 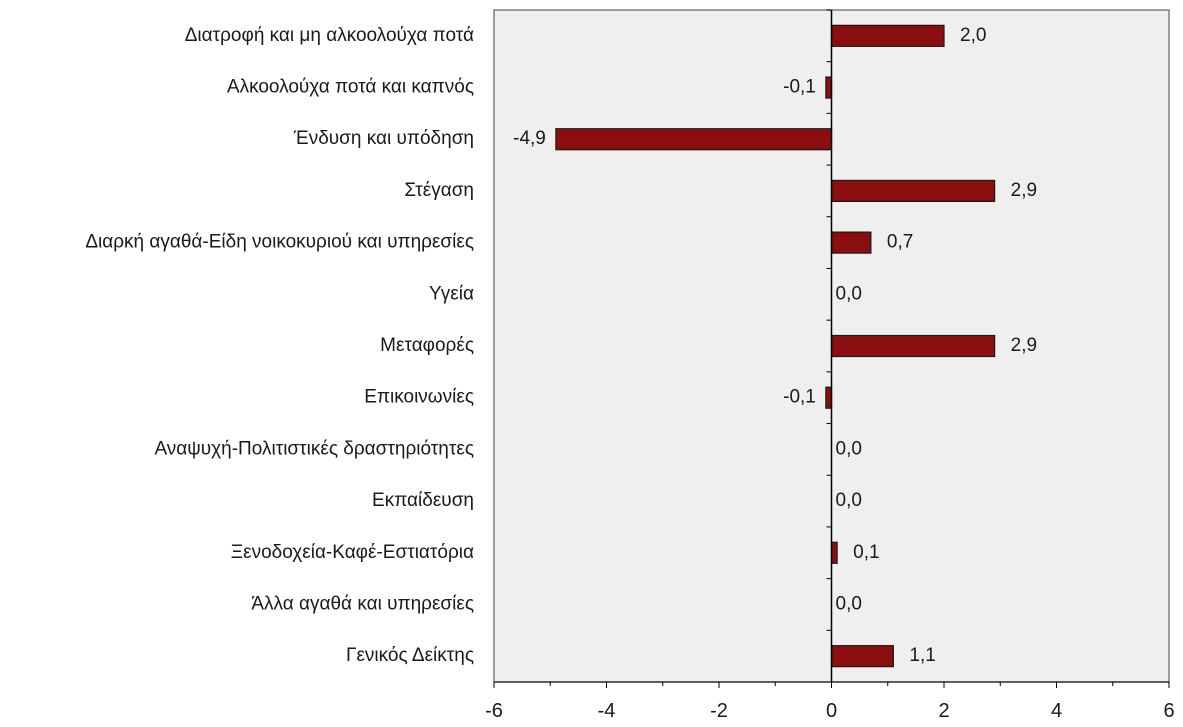 What do you see at coordinates (973, 35) in the screenshot?
I see `data-label: 2,0` at bounding box center [973, 35].